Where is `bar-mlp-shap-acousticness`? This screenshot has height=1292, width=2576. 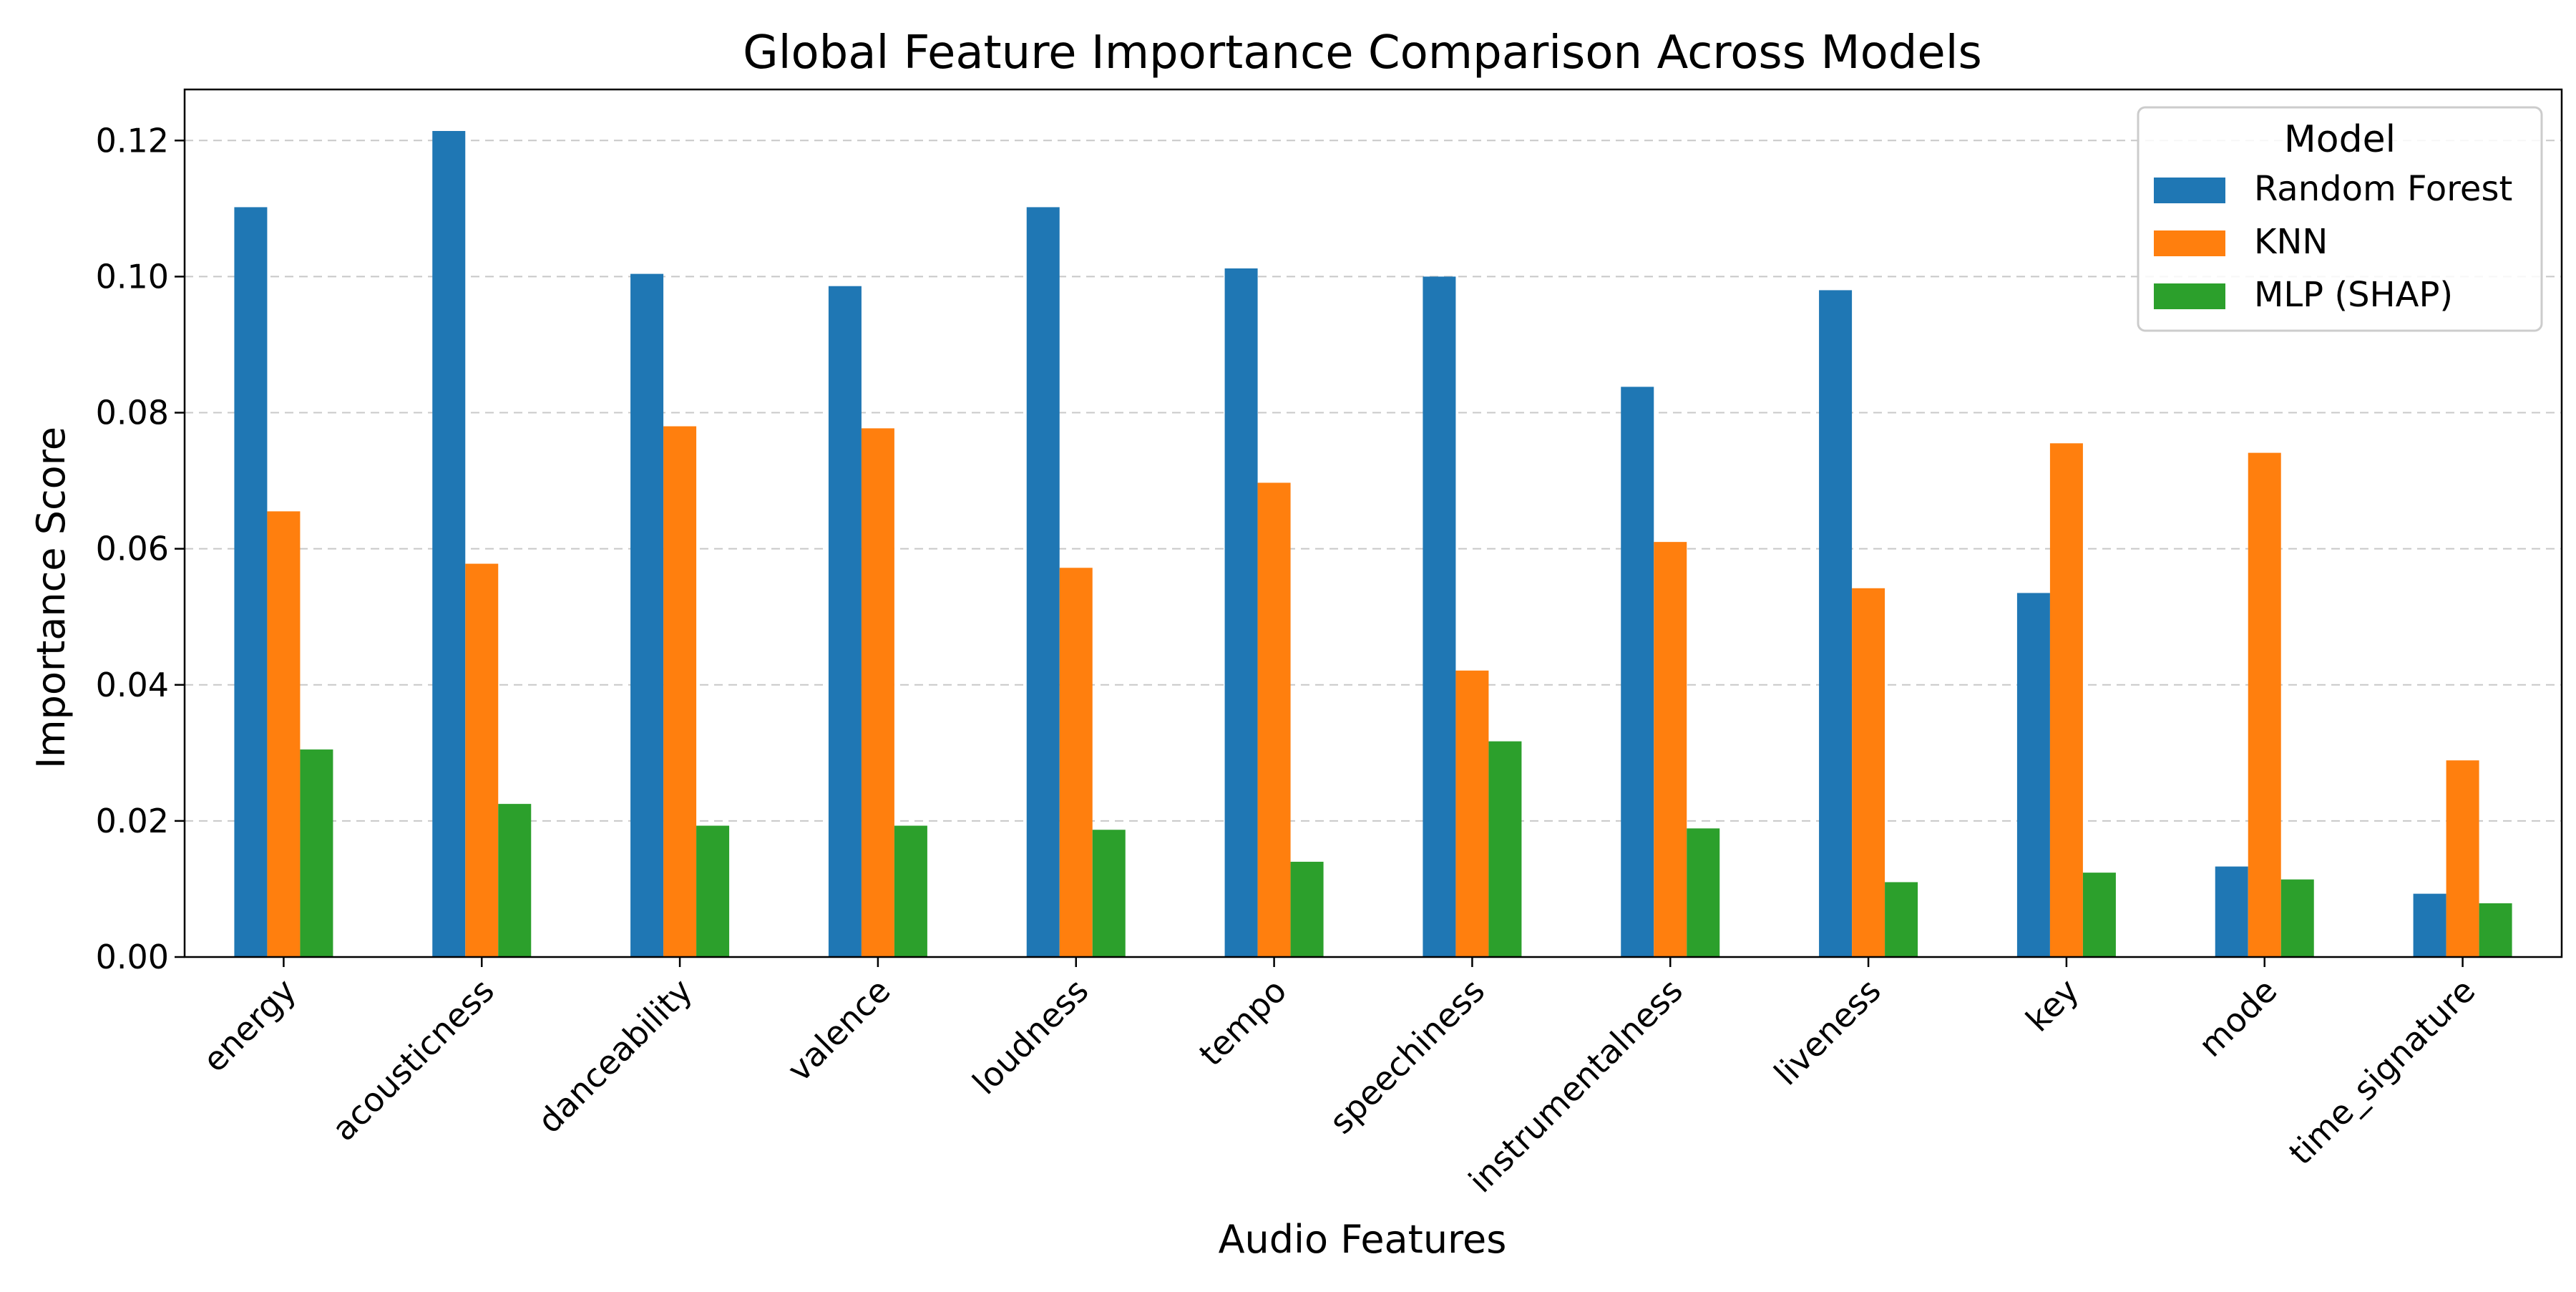 bar-mlp-shap-acousticness is located at coordinates (515, 880).